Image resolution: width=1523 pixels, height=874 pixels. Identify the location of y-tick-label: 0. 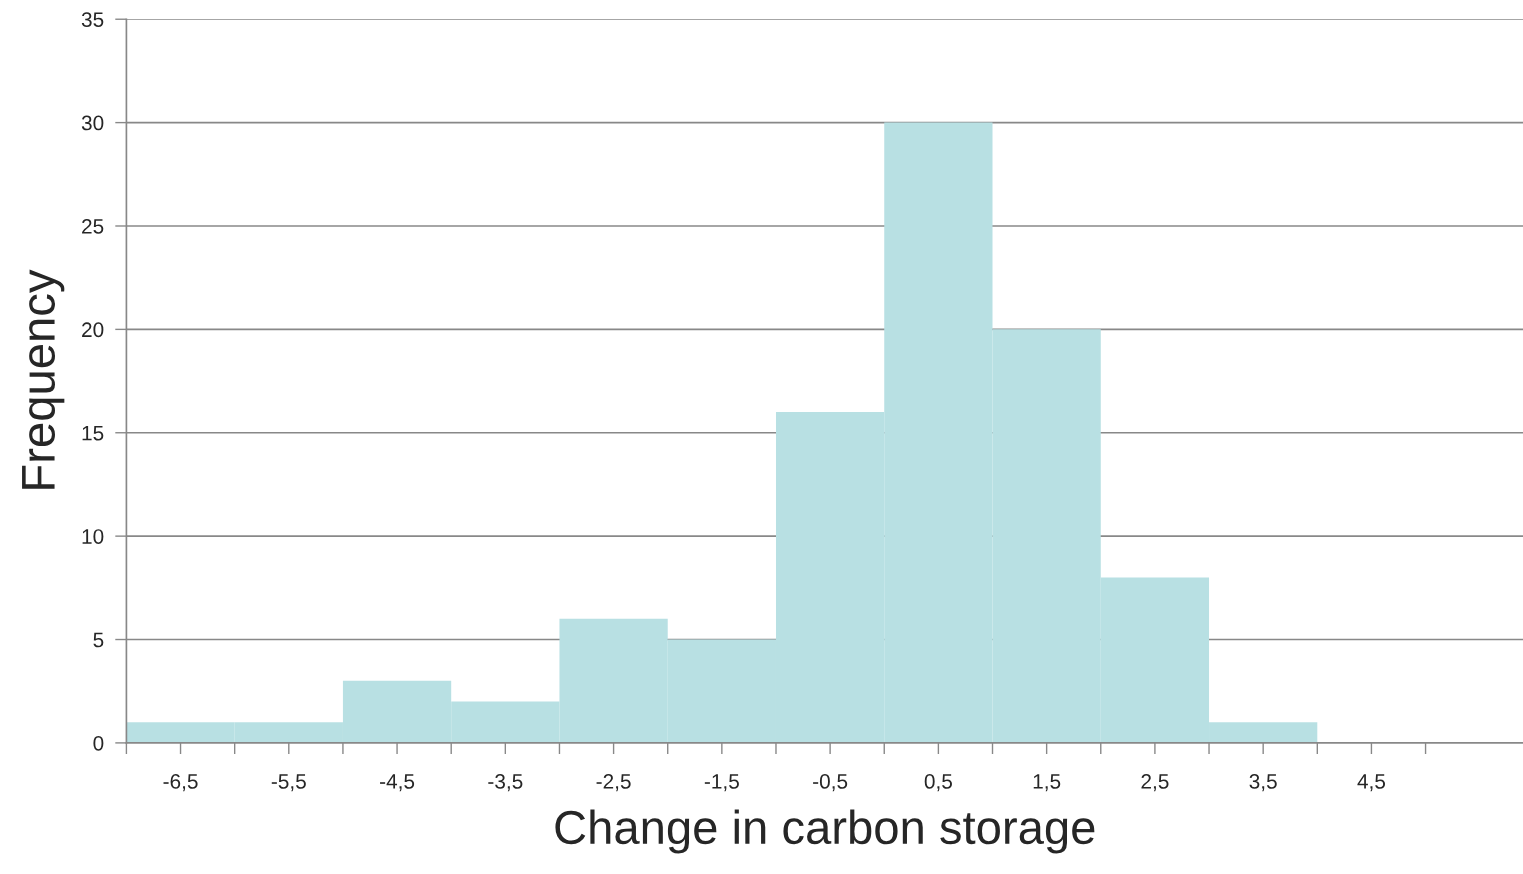
(98, 743).